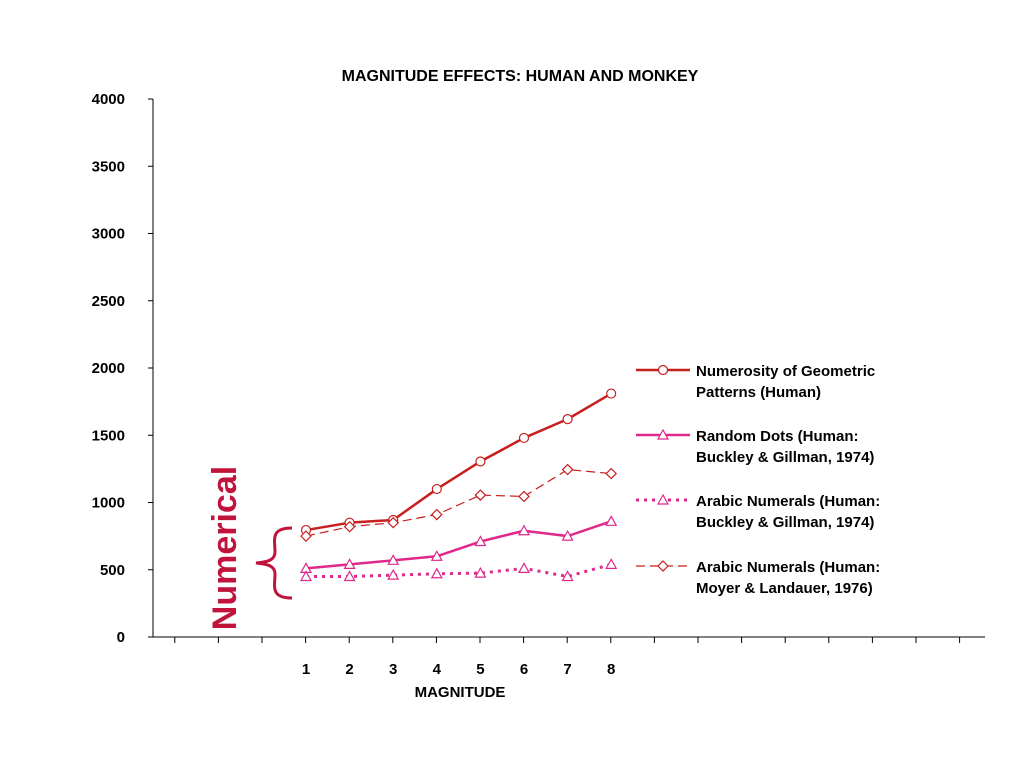 The height and width of the screenshot is (768, 1024). I want to click on series-4-line, so click(458, 502).